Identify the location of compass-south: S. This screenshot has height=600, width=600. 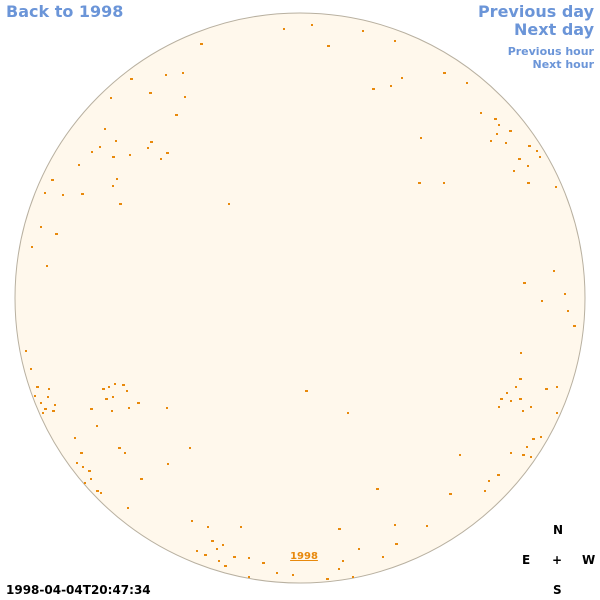
(557, 590).